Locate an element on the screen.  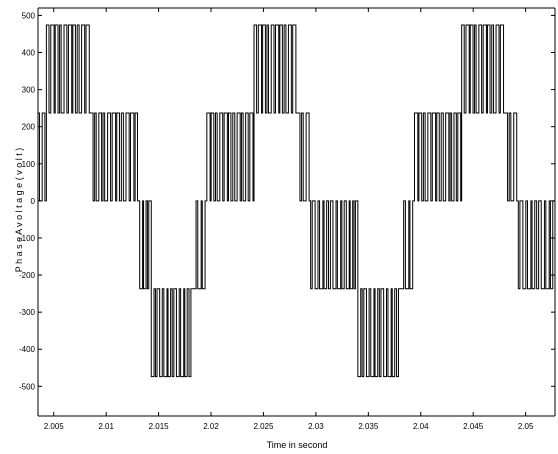
x-tick-label: 2.005 is located at coordinates (54, 426).